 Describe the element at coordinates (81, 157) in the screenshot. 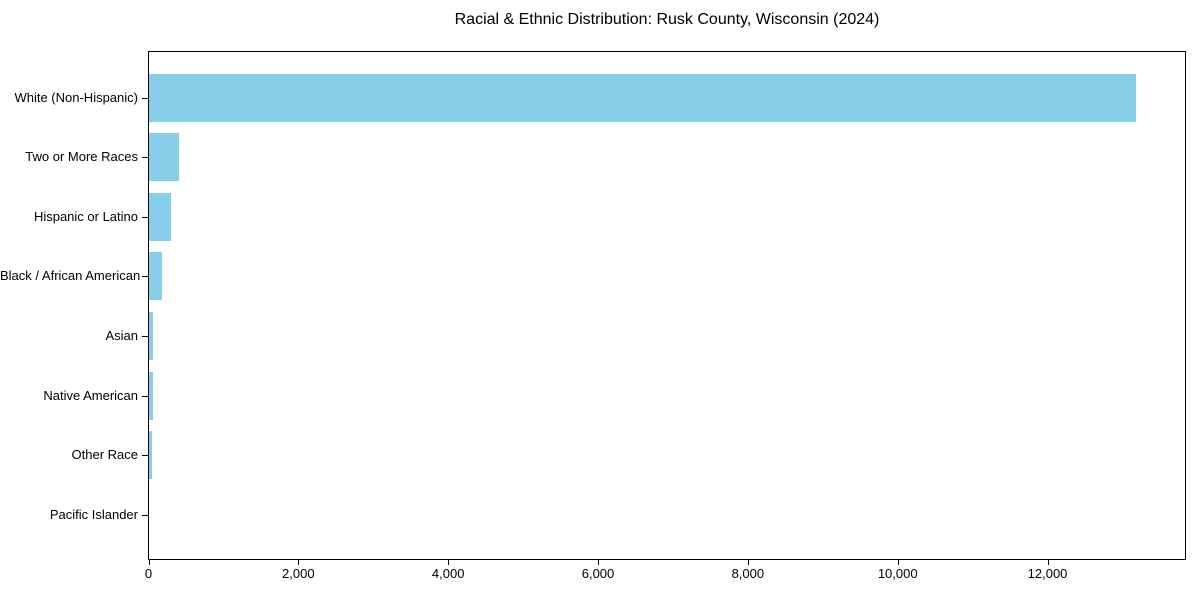

I see `y-axis-label: Two or More Races` at that location.